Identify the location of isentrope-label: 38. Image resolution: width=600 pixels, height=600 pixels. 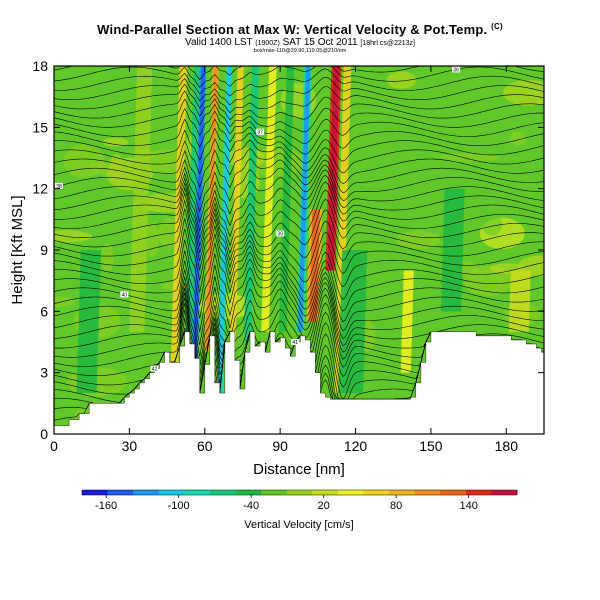
(59, 187).